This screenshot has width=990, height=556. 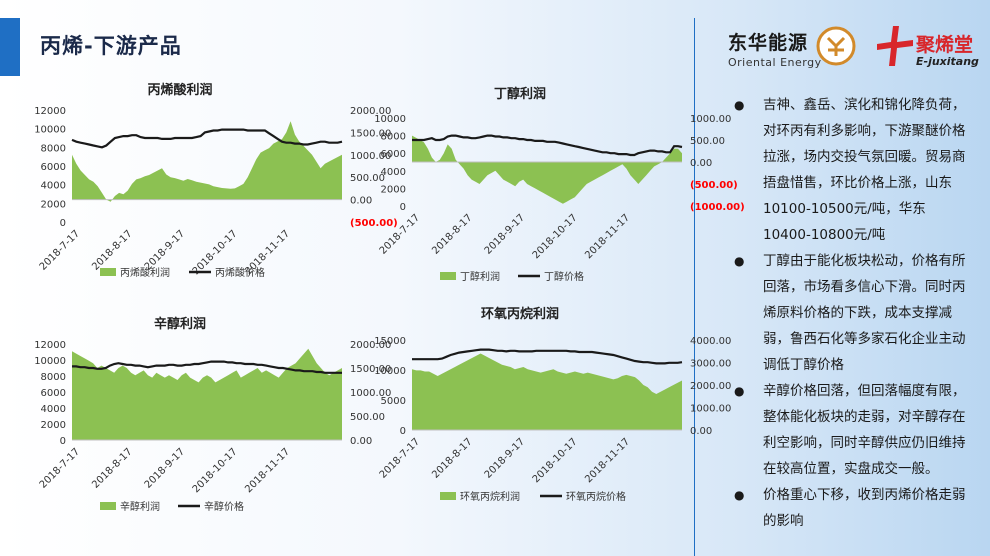 I want to click on y-right-tick-label: 3000.00, so click(x=710, y=364).